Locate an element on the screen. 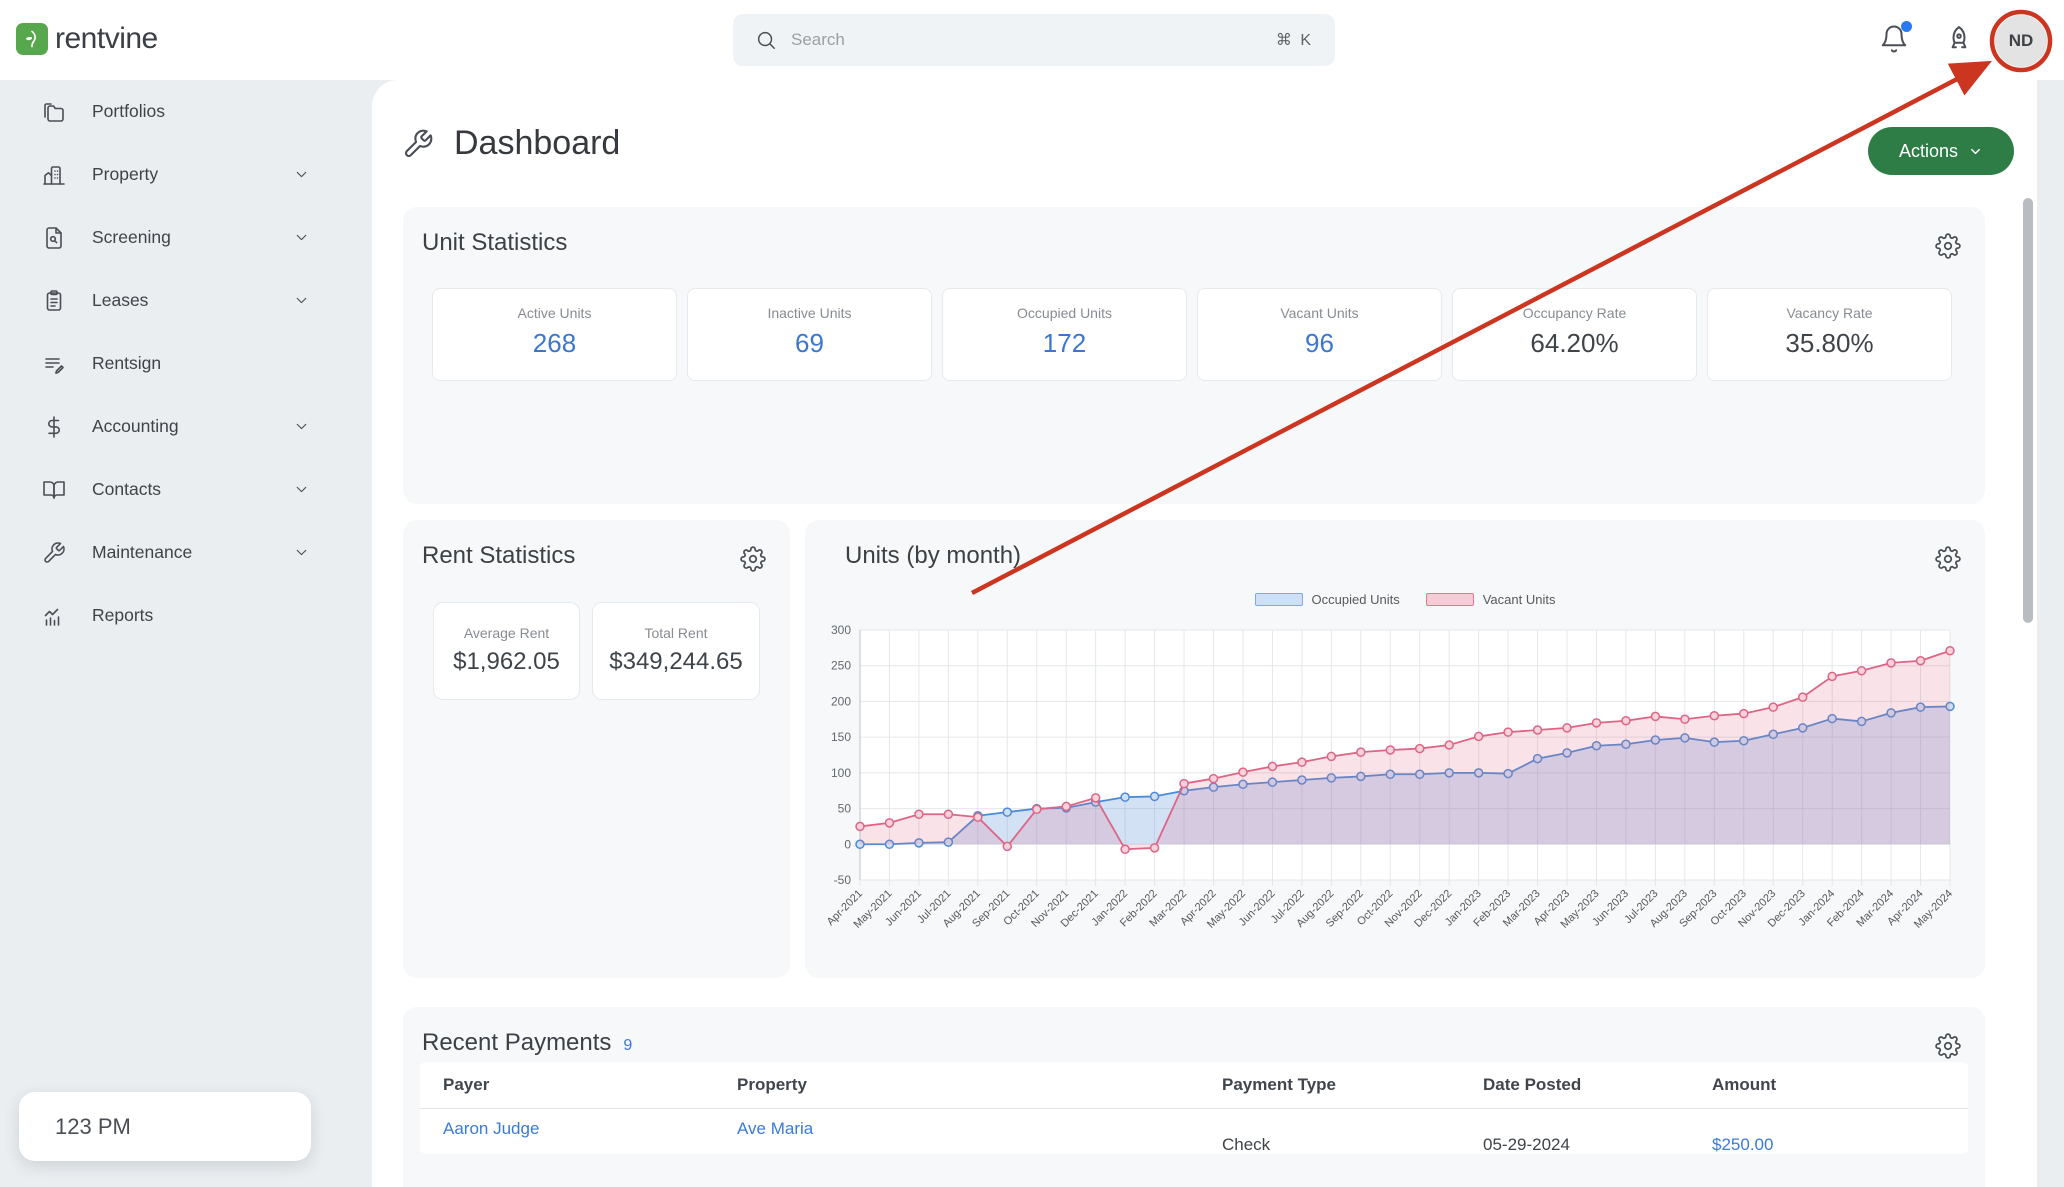  folders-icon is located at coordinates (54, 112).